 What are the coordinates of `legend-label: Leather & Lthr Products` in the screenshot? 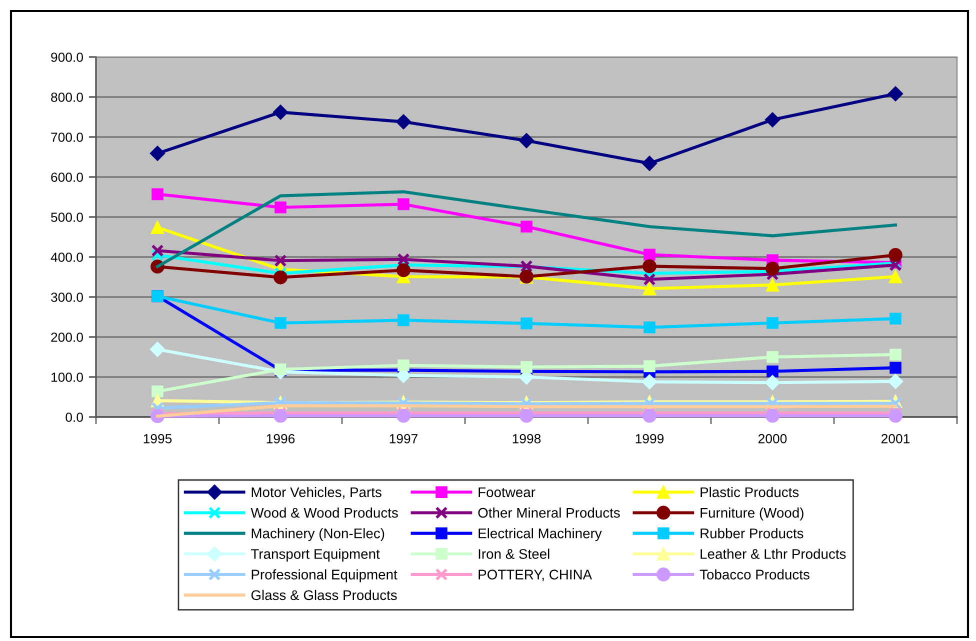 It's located at (773, 553).